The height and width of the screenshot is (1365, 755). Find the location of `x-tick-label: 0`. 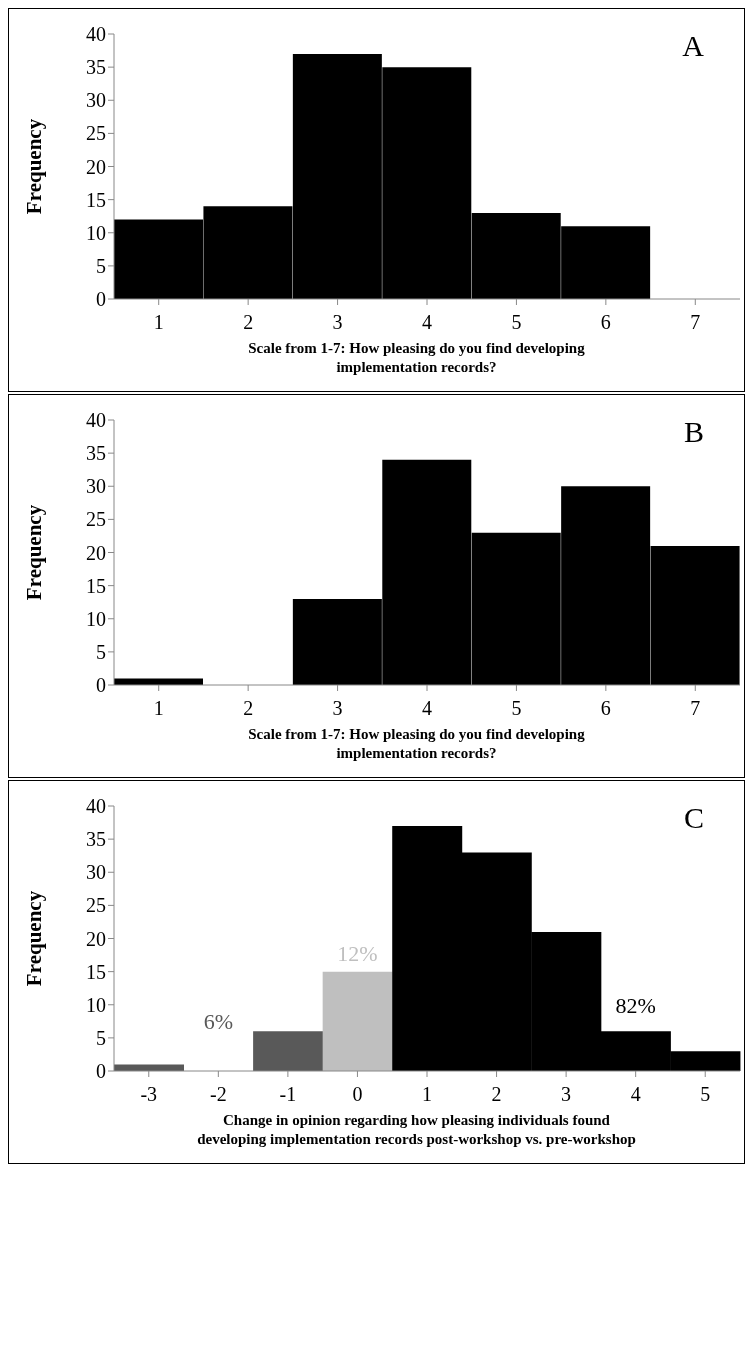

x-tick-label: 0 is located at coordinates (357, 1094).